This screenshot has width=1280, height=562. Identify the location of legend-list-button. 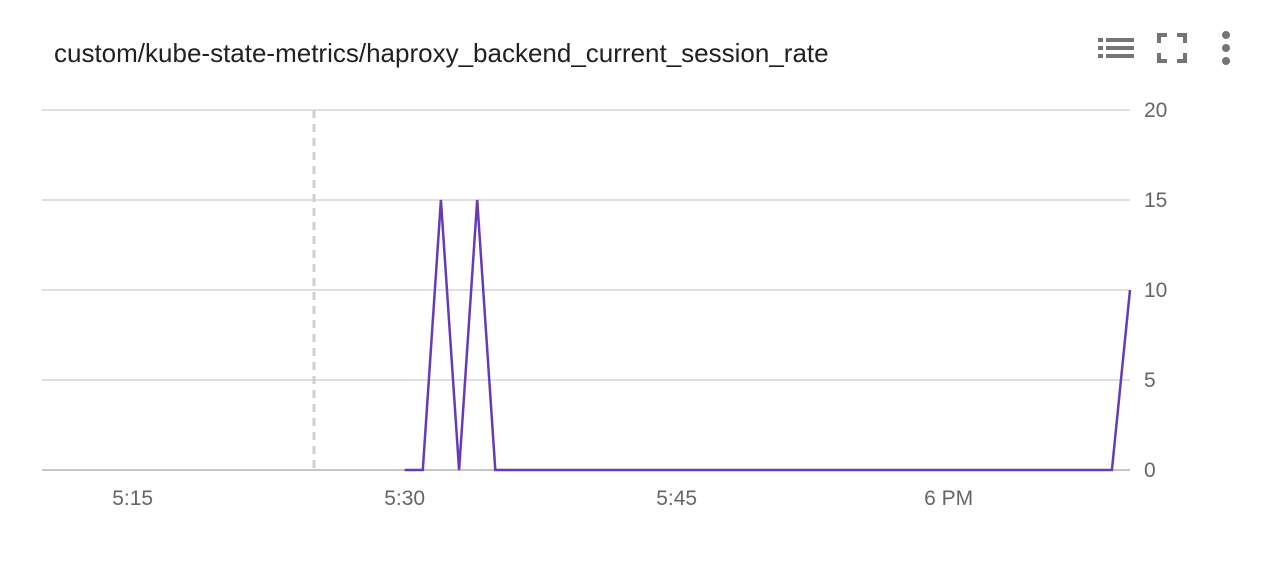
(1116, 48).